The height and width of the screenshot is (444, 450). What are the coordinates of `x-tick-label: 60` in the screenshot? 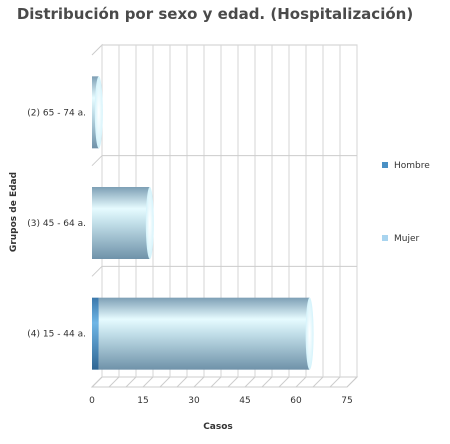 It's located at (296, 401).